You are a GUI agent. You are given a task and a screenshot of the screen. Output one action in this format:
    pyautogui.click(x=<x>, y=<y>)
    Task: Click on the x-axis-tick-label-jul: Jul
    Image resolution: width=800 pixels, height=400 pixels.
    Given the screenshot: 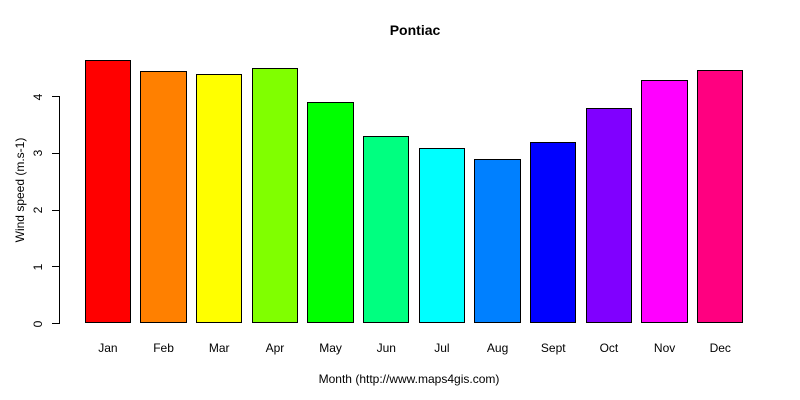 What is the action you would take?
    pyautogui.click(x=442, y=348)
    